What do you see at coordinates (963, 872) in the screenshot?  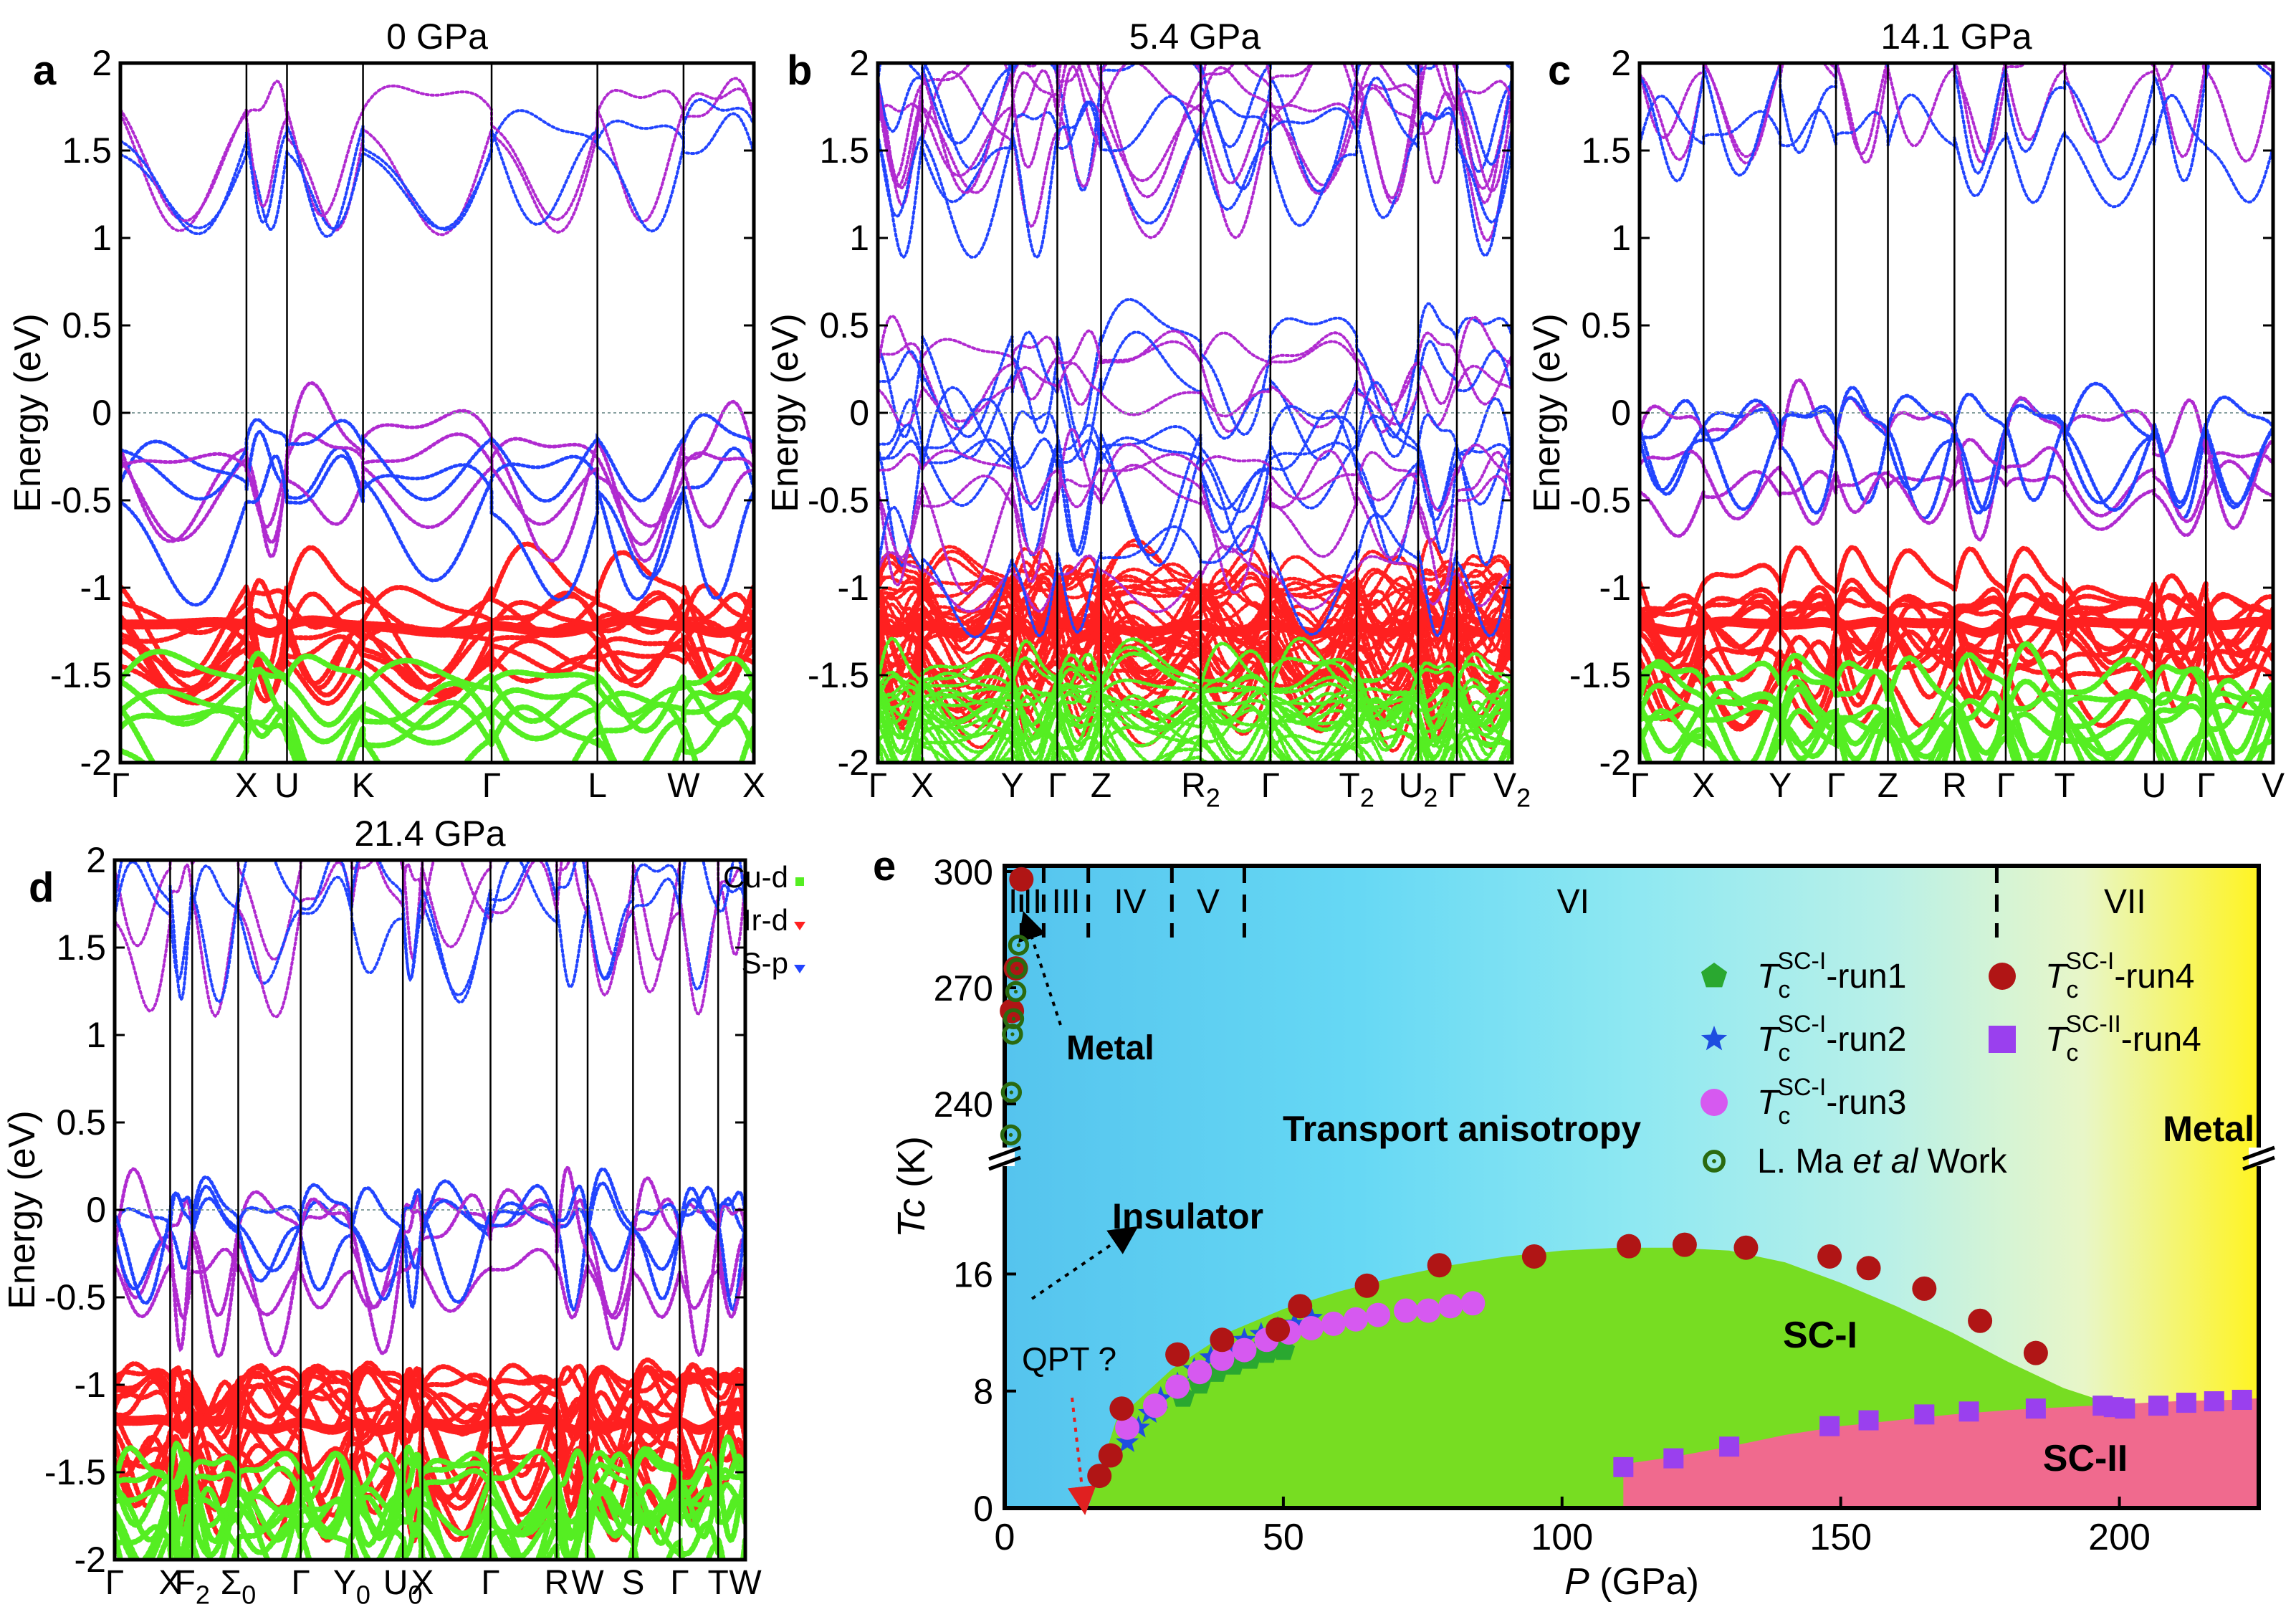 I see `y-tick-label: 300` at bounding box center [963, 872].